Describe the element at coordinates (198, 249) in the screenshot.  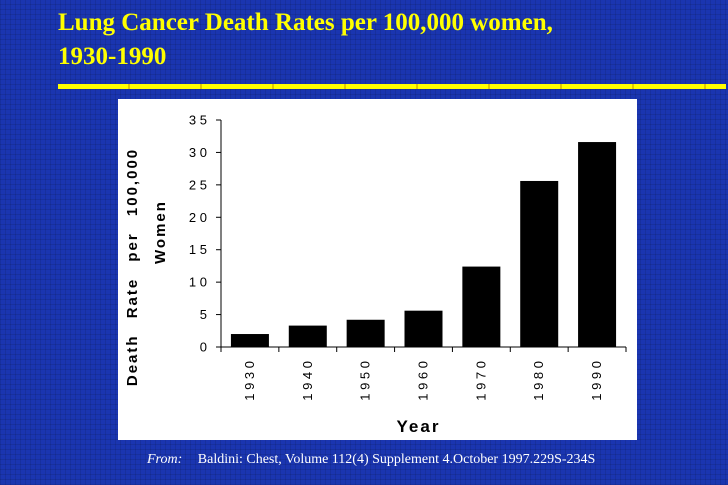
I see `y-tick-label-15: 1 5` at that location.